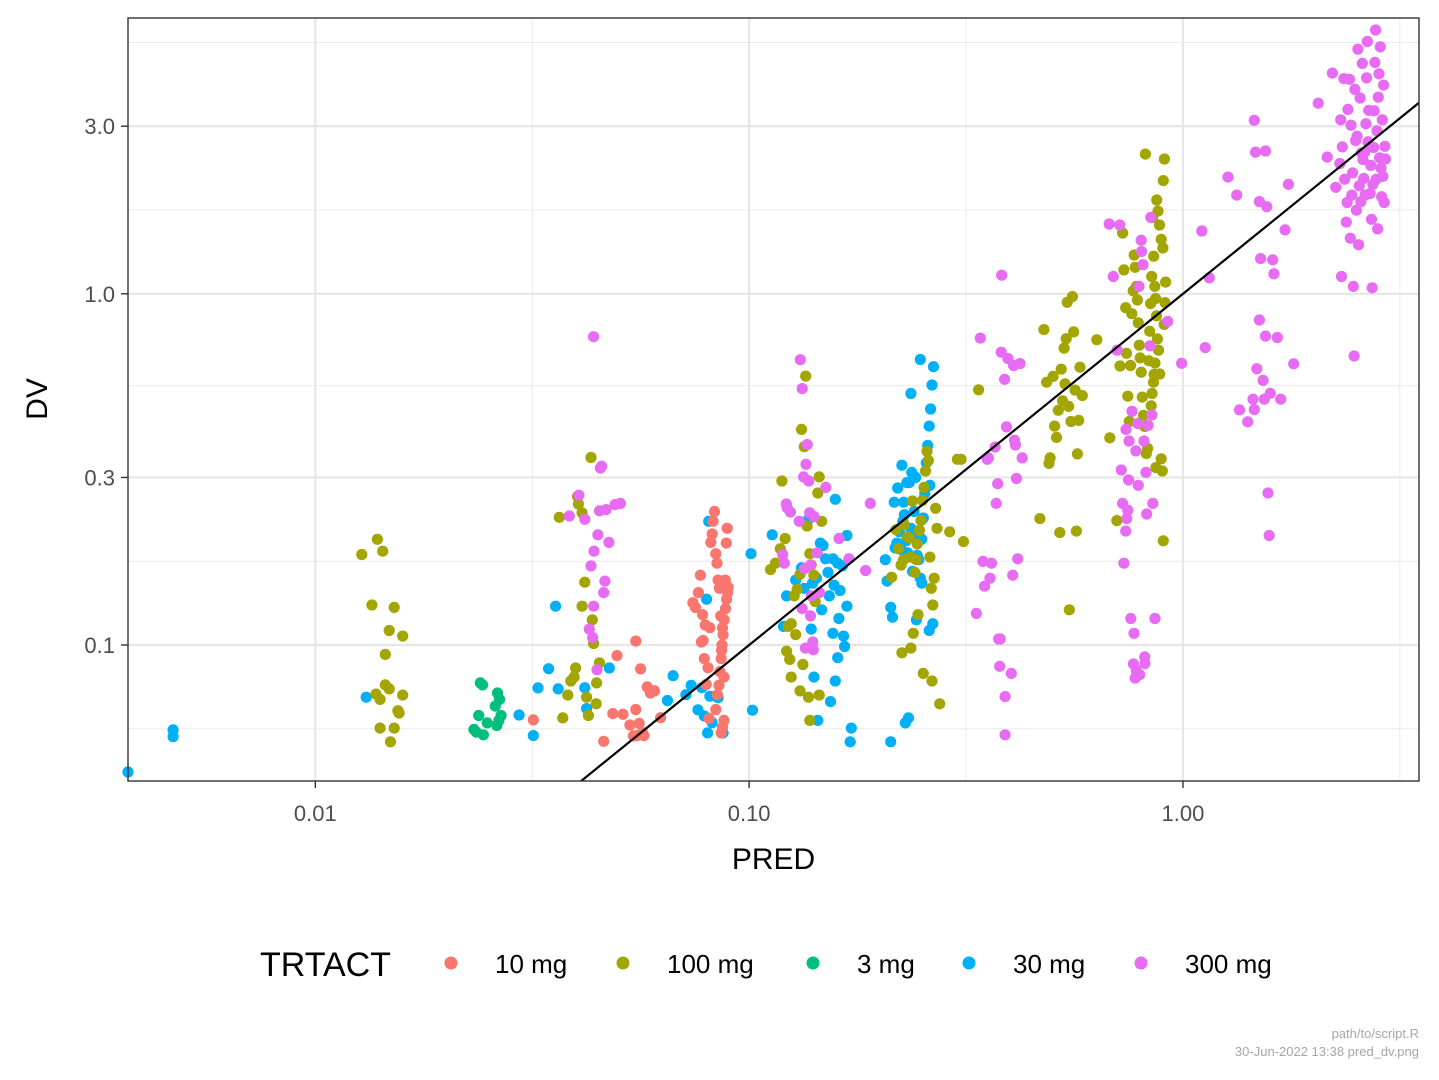 Image resolution: width=1439 pixels, height=1080 pixels. What do you see at coordinates (37, 399) in the screenshot?
I see `y-axis-title: DV` at bounding box center [37, 399].